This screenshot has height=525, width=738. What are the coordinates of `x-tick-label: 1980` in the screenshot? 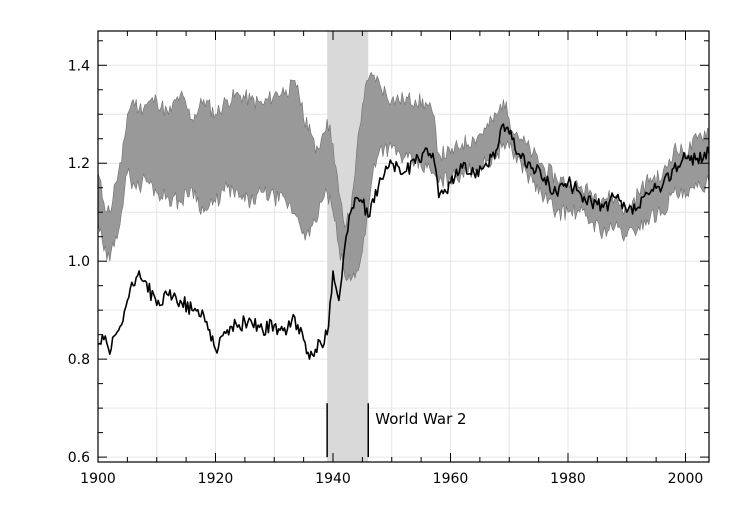 It's located at (568, 479).